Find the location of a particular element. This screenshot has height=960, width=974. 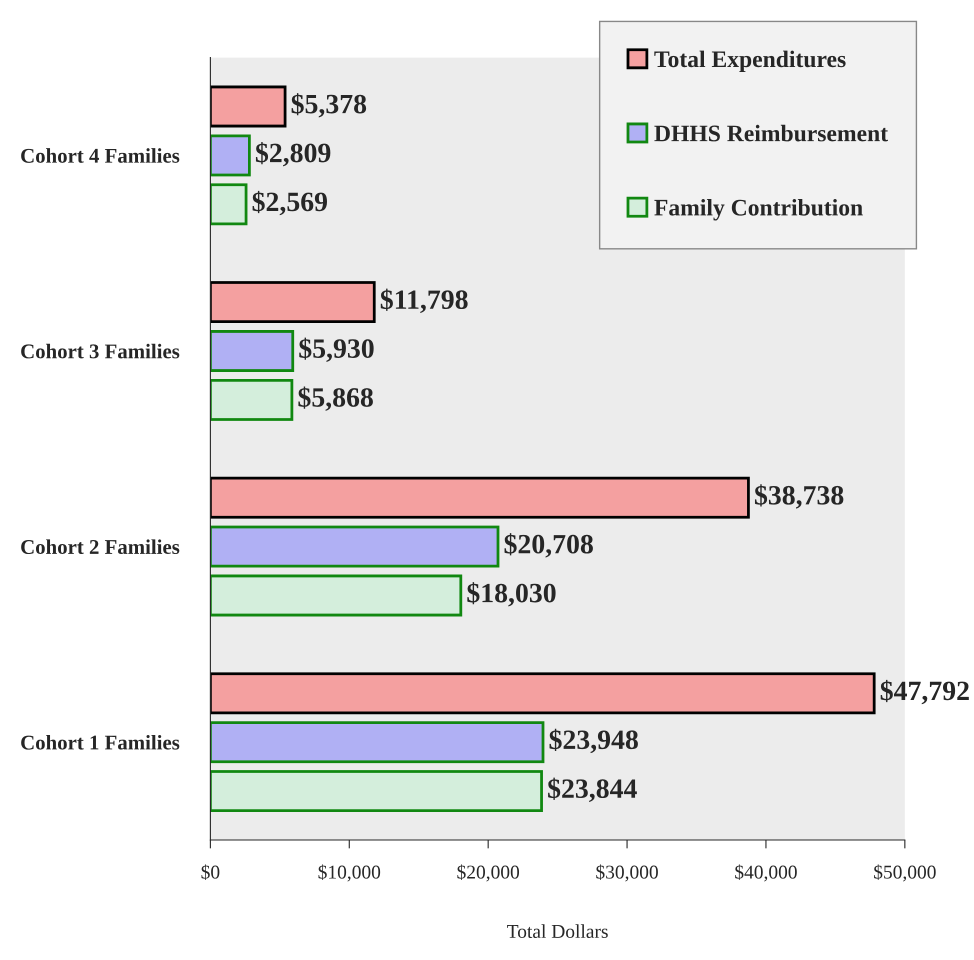

x-tick-label: $50,000 is located at coordinates (905, 873).